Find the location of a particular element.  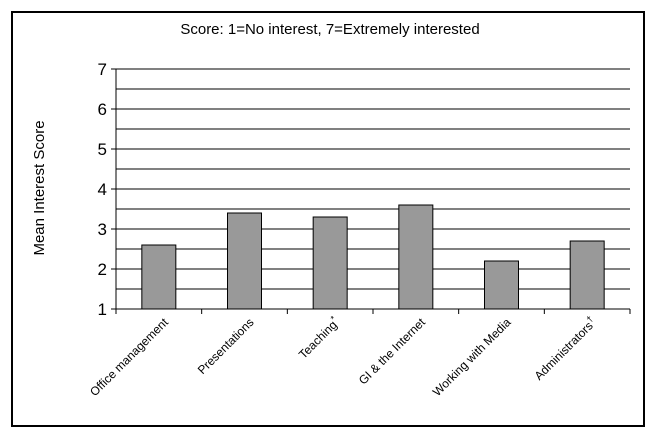

y-tick-label: 7 is located at coordinates (102, 69).